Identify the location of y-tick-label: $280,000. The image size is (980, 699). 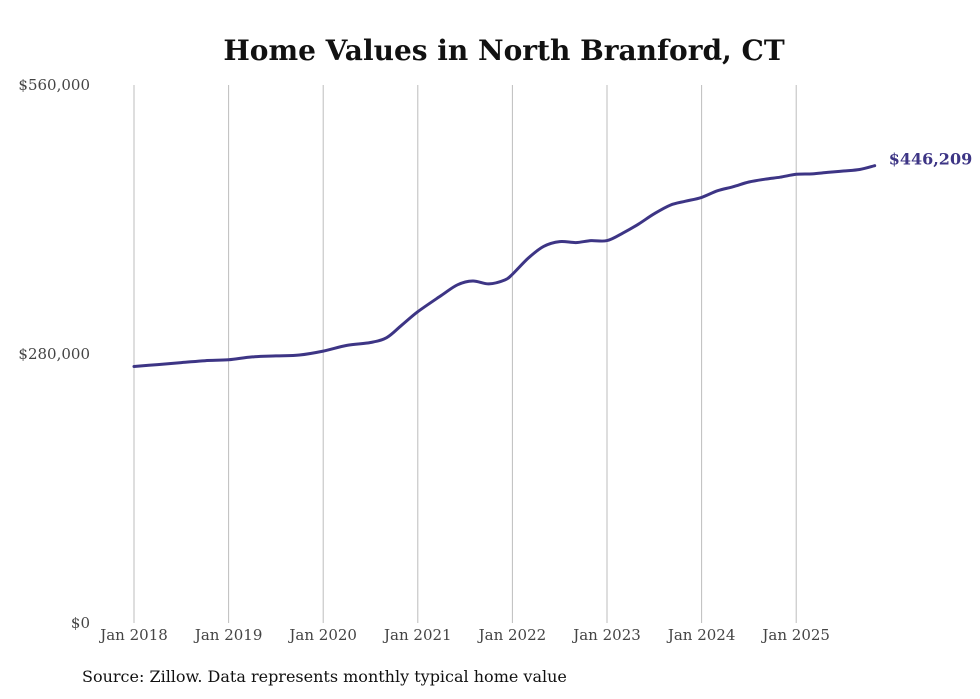
(54, 354).